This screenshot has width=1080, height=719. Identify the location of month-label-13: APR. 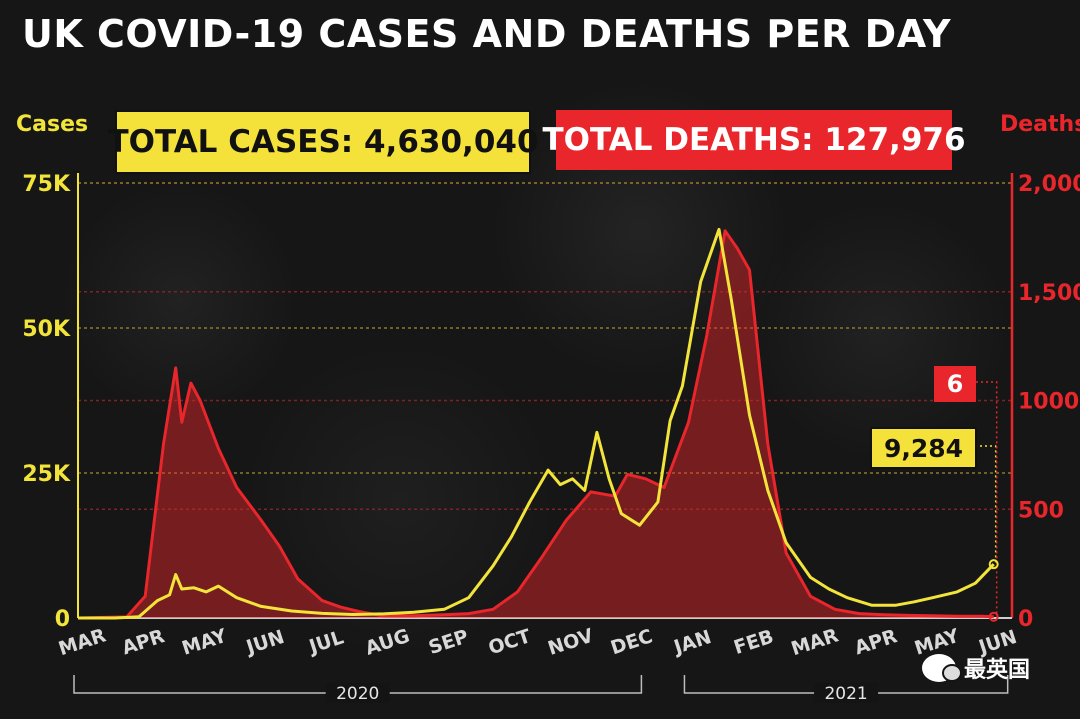
(876, 642).